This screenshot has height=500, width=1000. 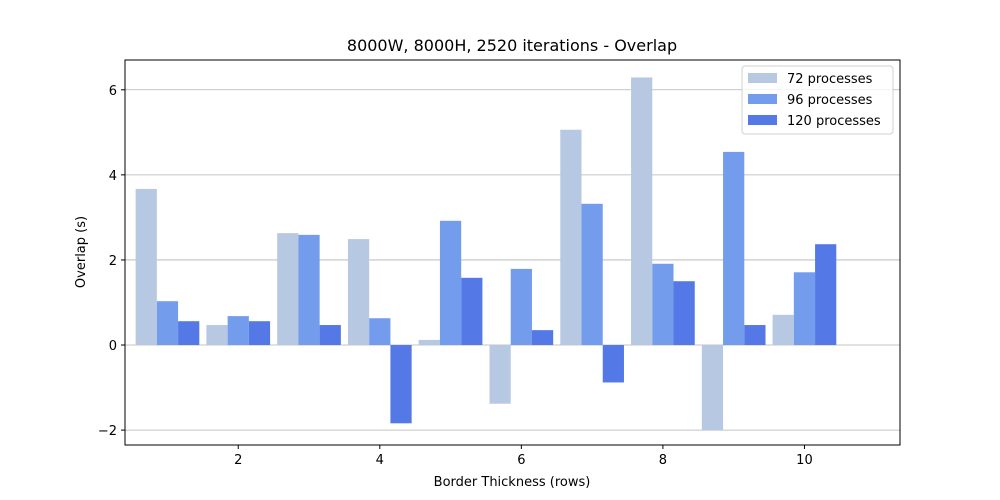 I want to click on y-tick-label: 2, so click(x=113, y=261).